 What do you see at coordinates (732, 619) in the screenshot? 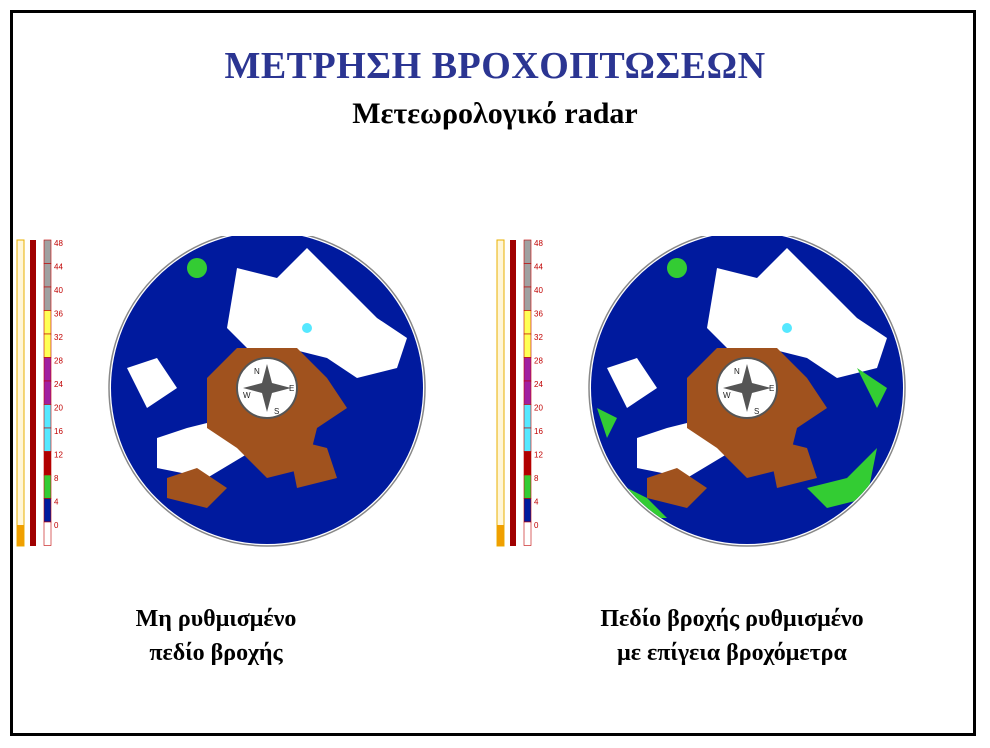
I see `caption-line-1: Πεδίο βροχής ρυθμισμένο` at bounding box center [732, 619].